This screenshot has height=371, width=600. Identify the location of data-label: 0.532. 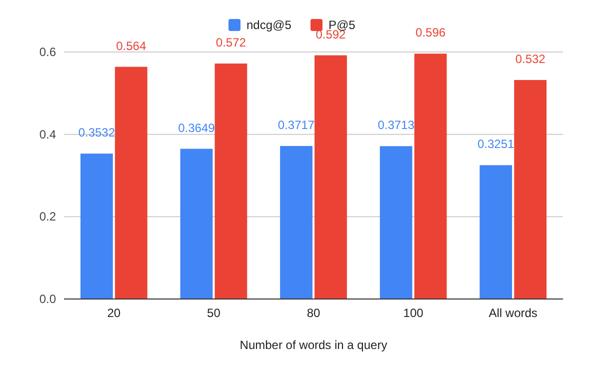
(530, 59).